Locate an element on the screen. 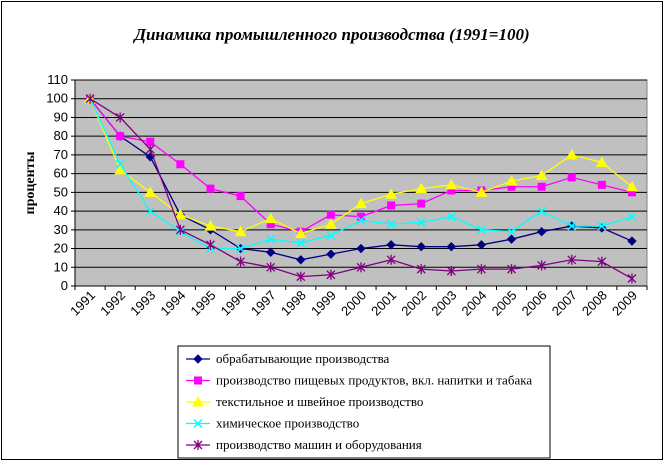 The image size is (666, 463). legend-box is located at coordinates (364, 402).